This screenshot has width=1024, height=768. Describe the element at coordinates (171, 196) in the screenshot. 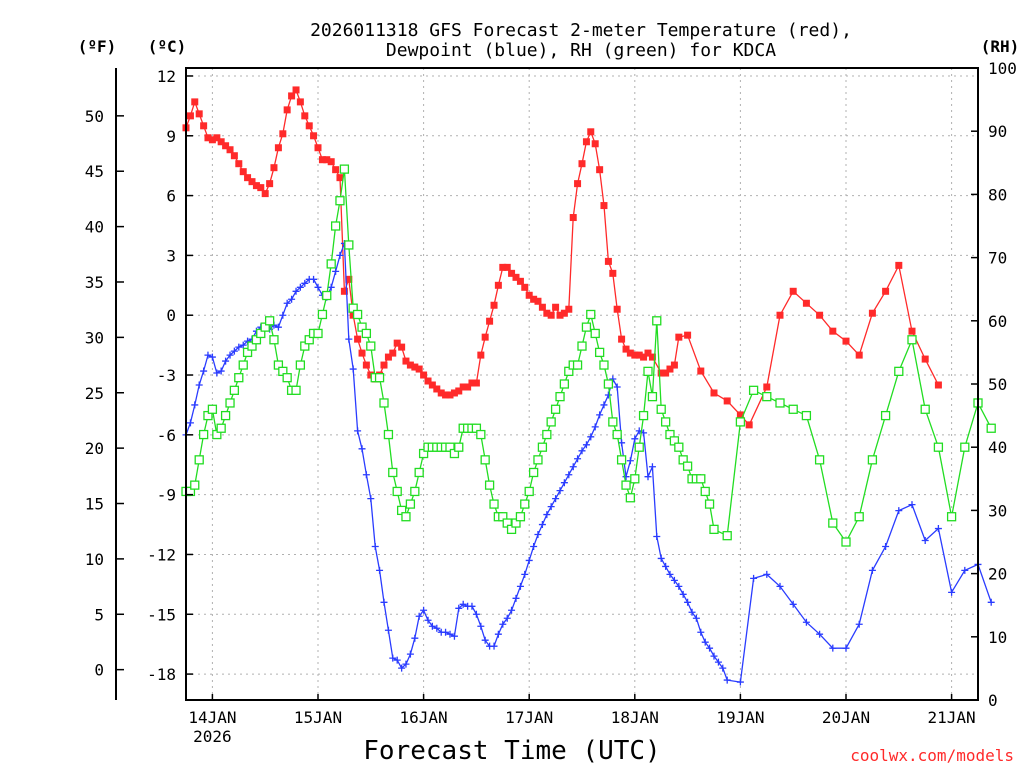

I see `celsius-tick-label: 6` at that location.